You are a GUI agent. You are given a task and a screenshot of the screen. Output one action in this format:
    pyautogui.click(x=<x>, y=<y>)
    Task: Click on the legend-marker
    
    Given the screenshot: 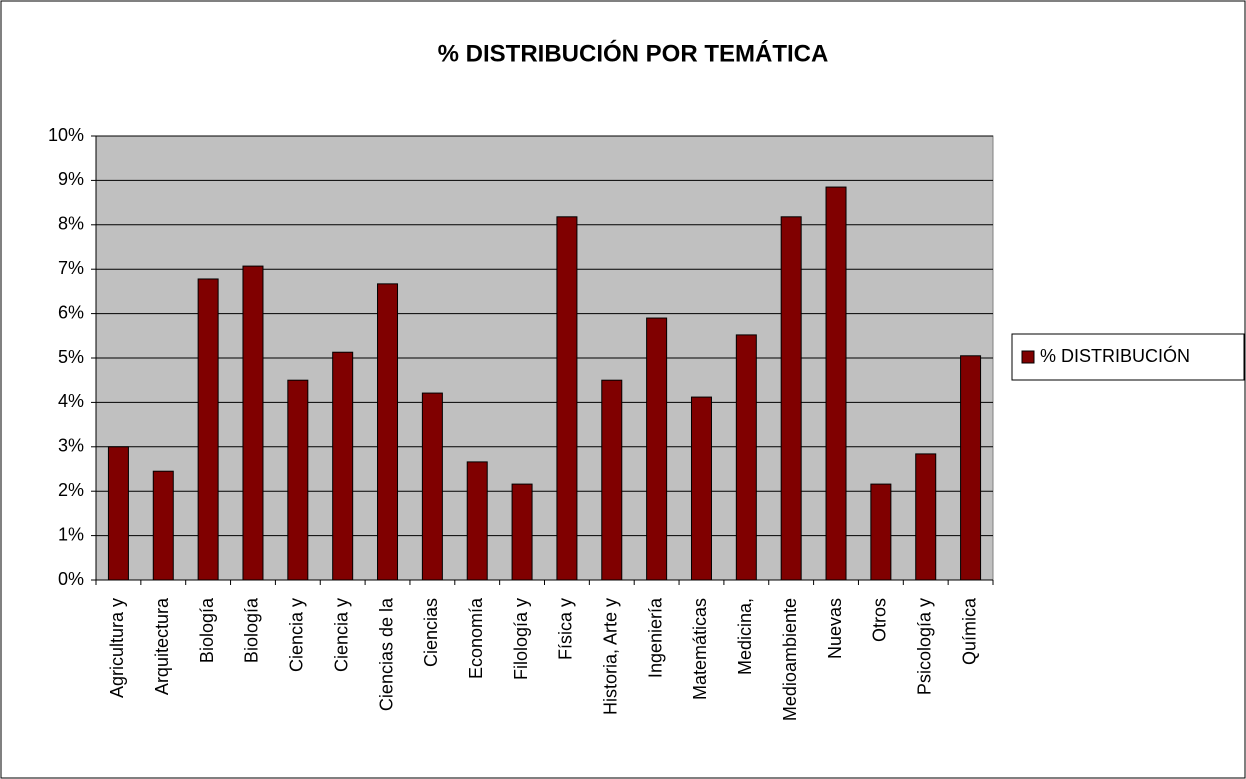 What is the action you would take?
    pyautogui.click(x=1028, y=357)
    